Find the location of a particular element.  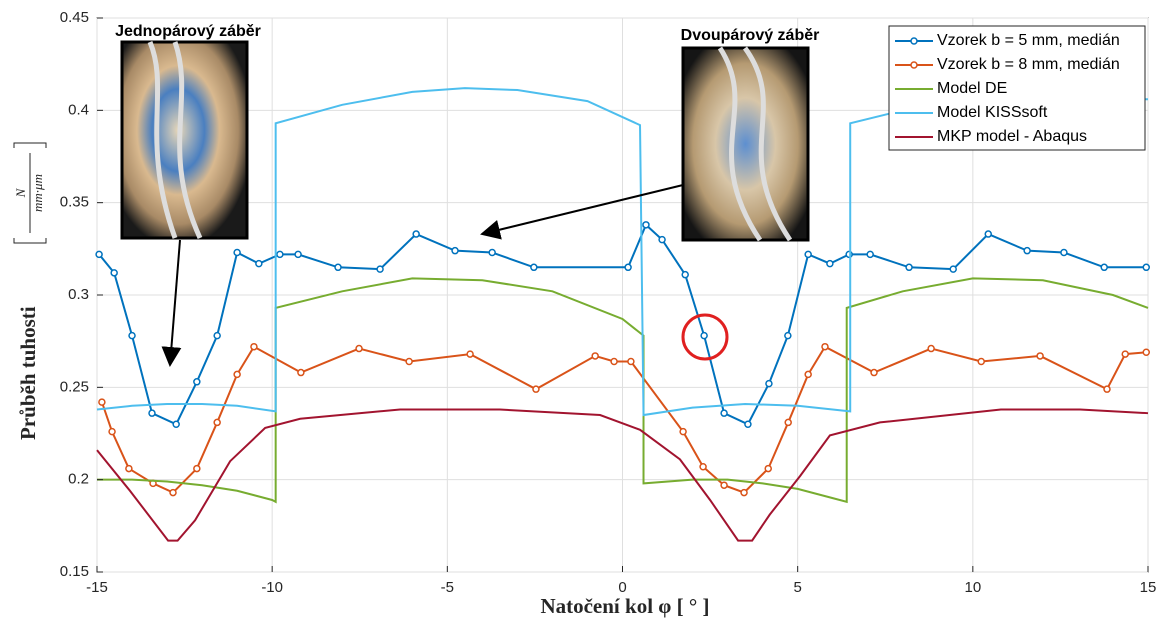

y-tick-label: 0.3 is located at coordinates (78, 294).